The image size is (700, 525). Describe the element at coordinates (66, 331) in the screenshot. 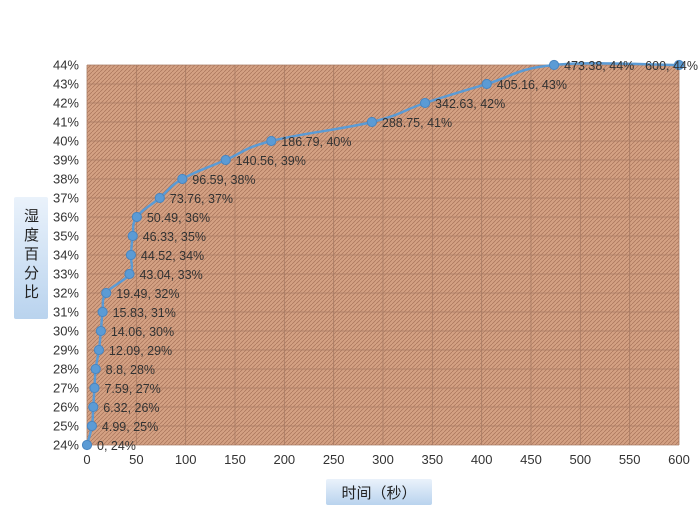

I see `y-tick-label: 30%` at that location.